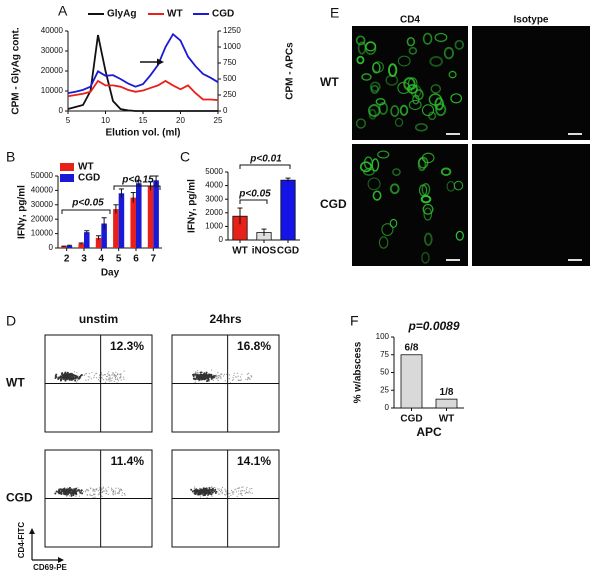 This screenshot has width=601, height=573. I want to click on row-label: WT, so click(15, 383).